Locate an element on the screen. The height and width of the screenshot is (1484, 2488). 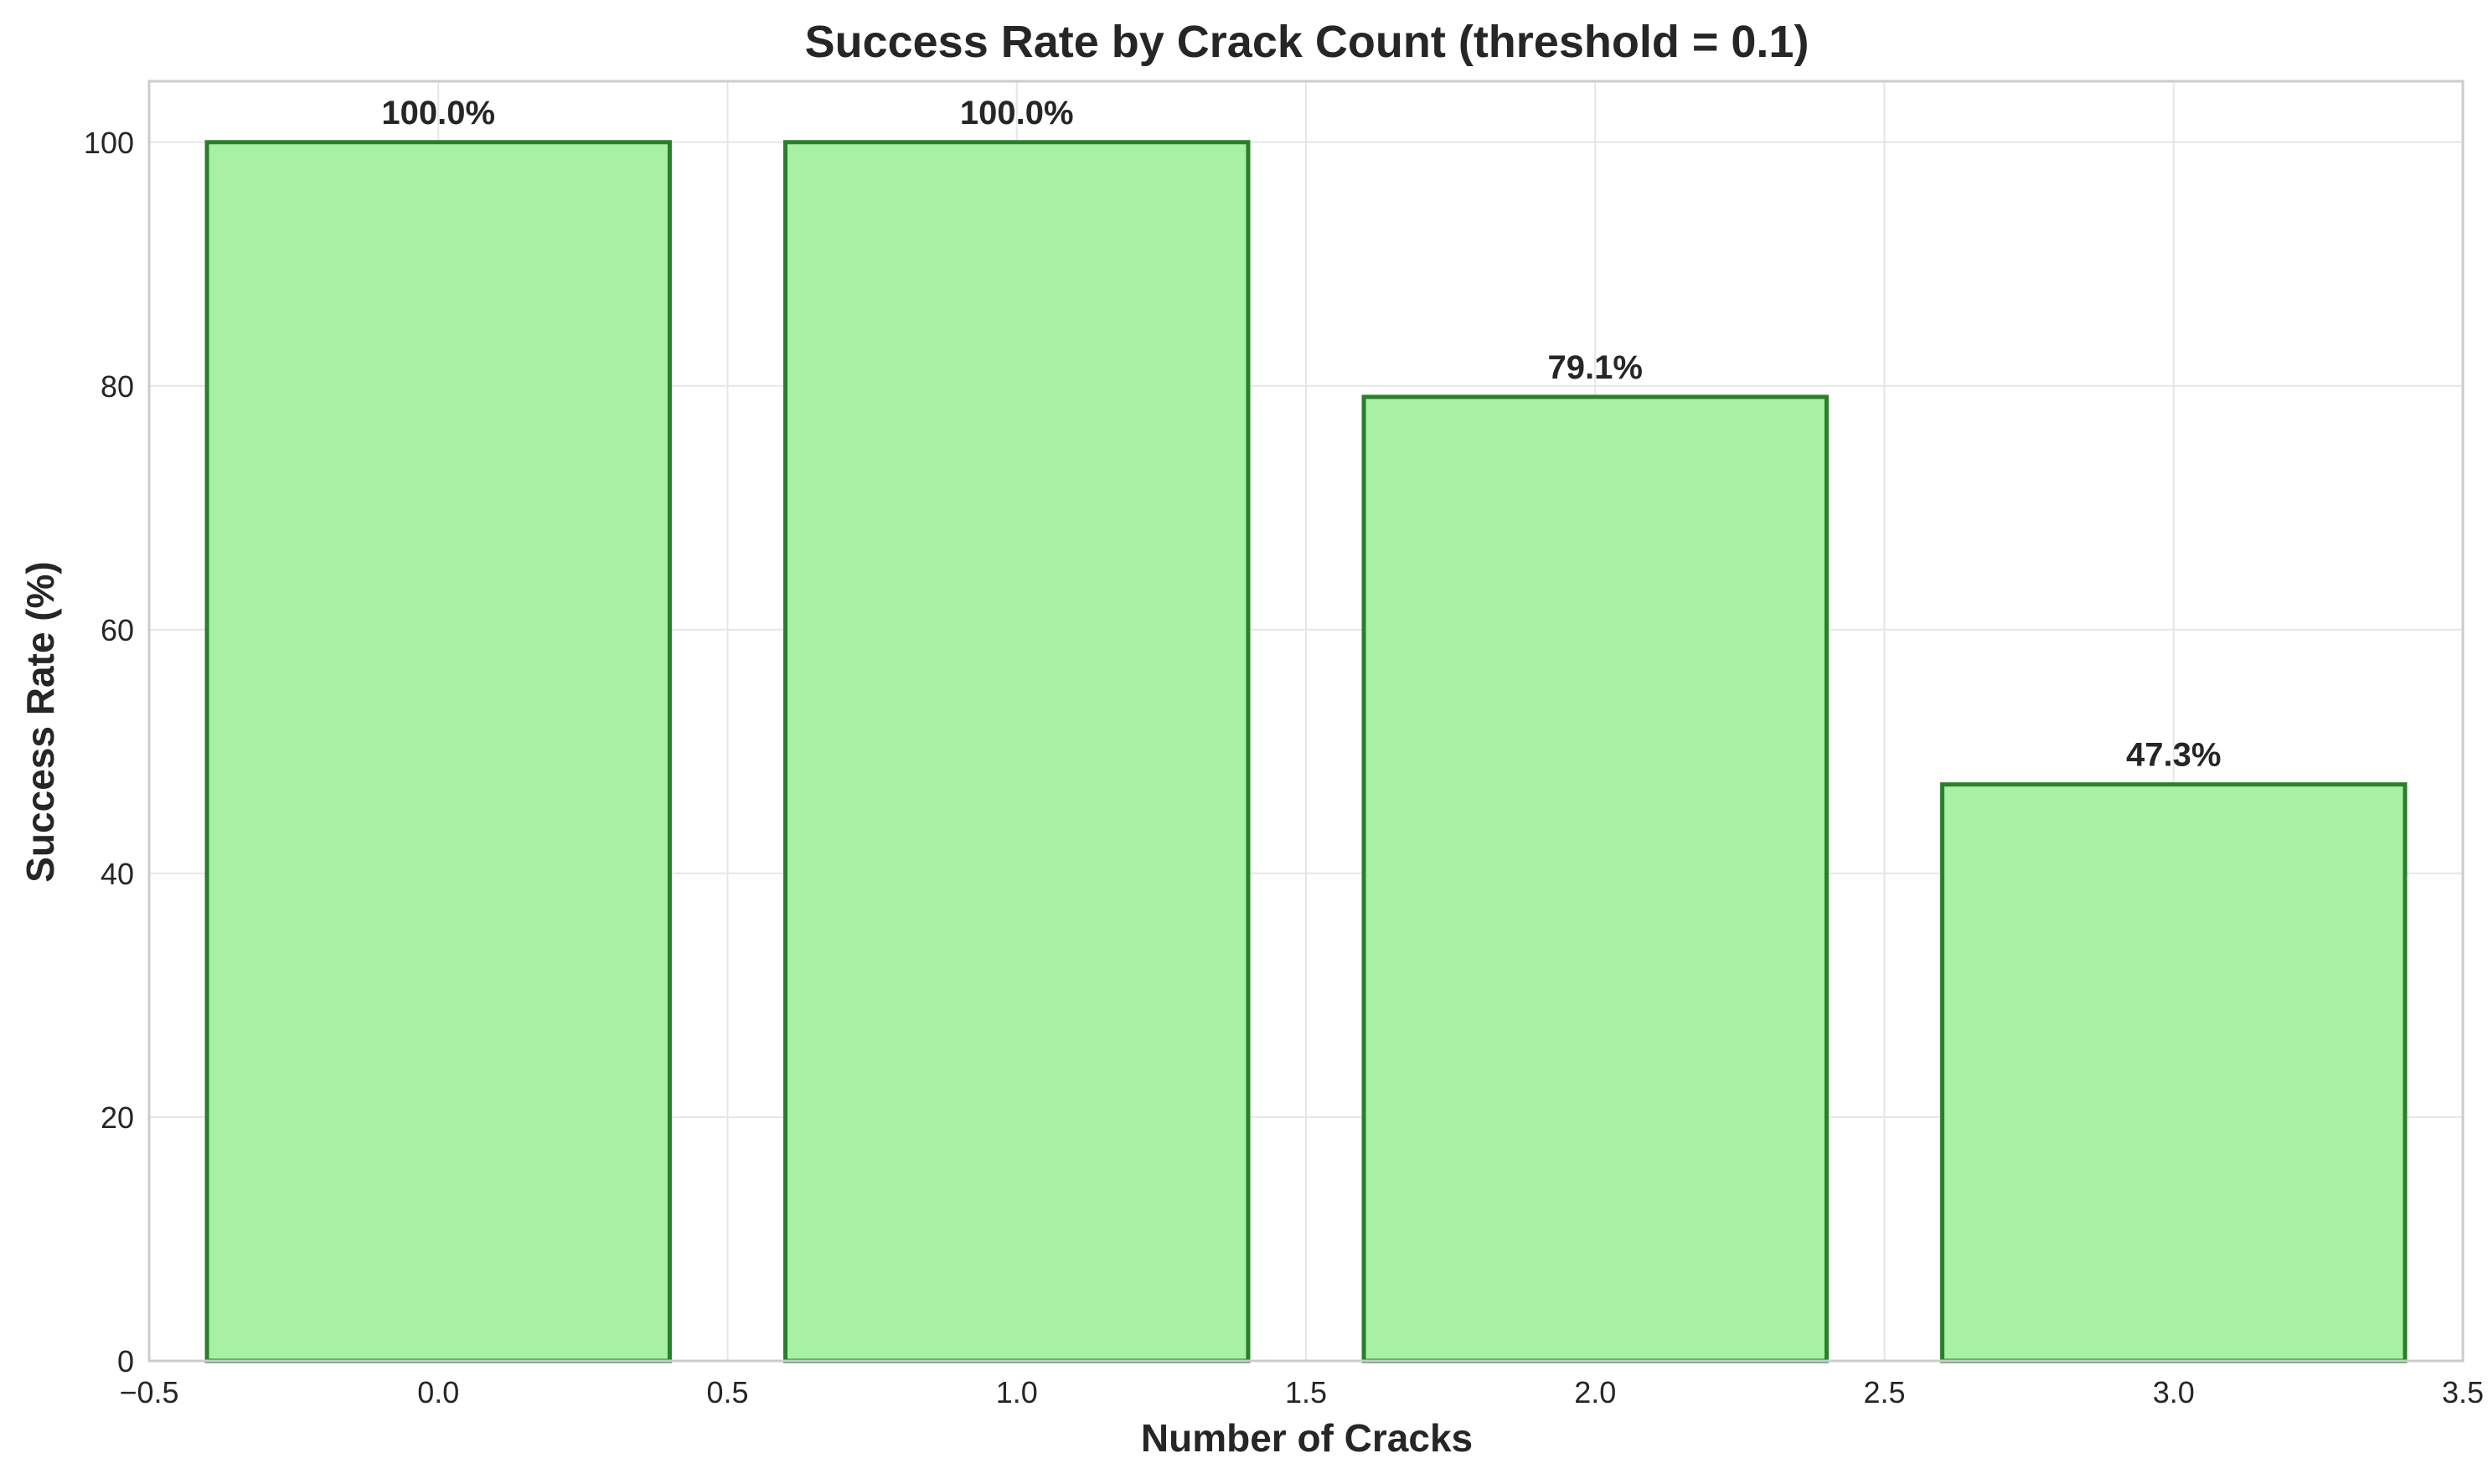
y-axis-ticks: 0 20 40 60 80 100 is located at coordinates (109, 752).